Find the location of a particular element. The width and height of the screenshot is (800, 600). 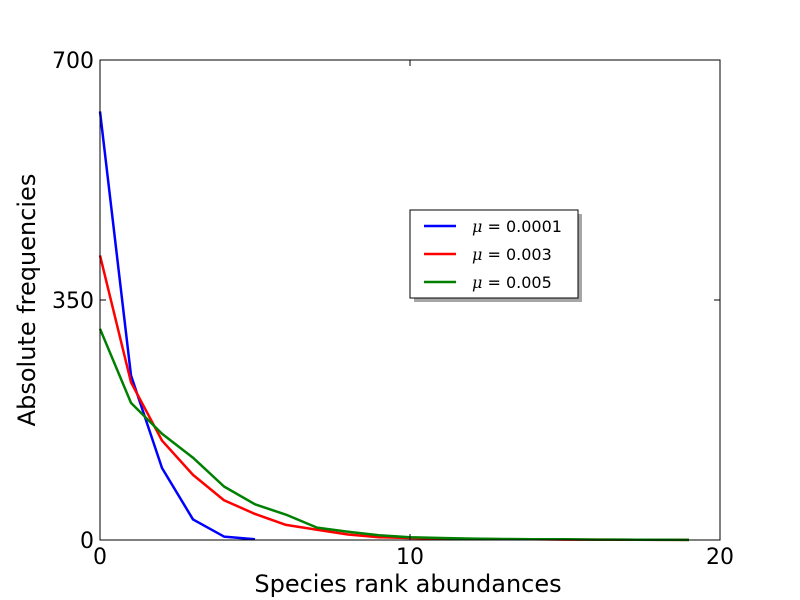

y-tick-label: 700 is located at coordinates (73, 61).